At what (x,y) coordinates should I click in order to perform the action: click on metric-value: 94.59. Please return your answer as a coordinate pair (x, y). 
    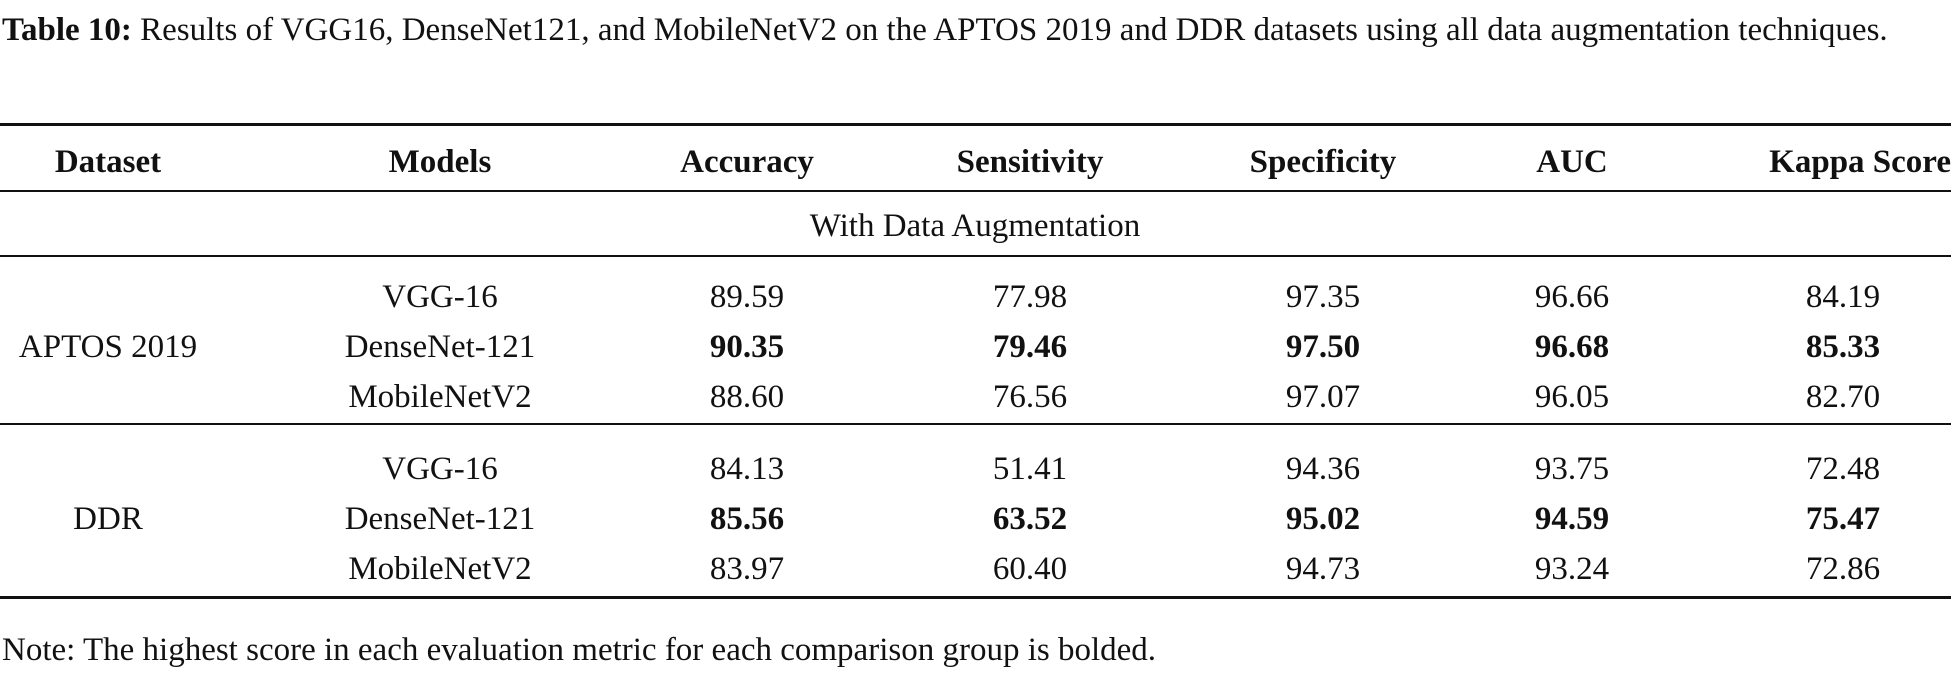
    Looking at the image, I should click on (1572, 519).